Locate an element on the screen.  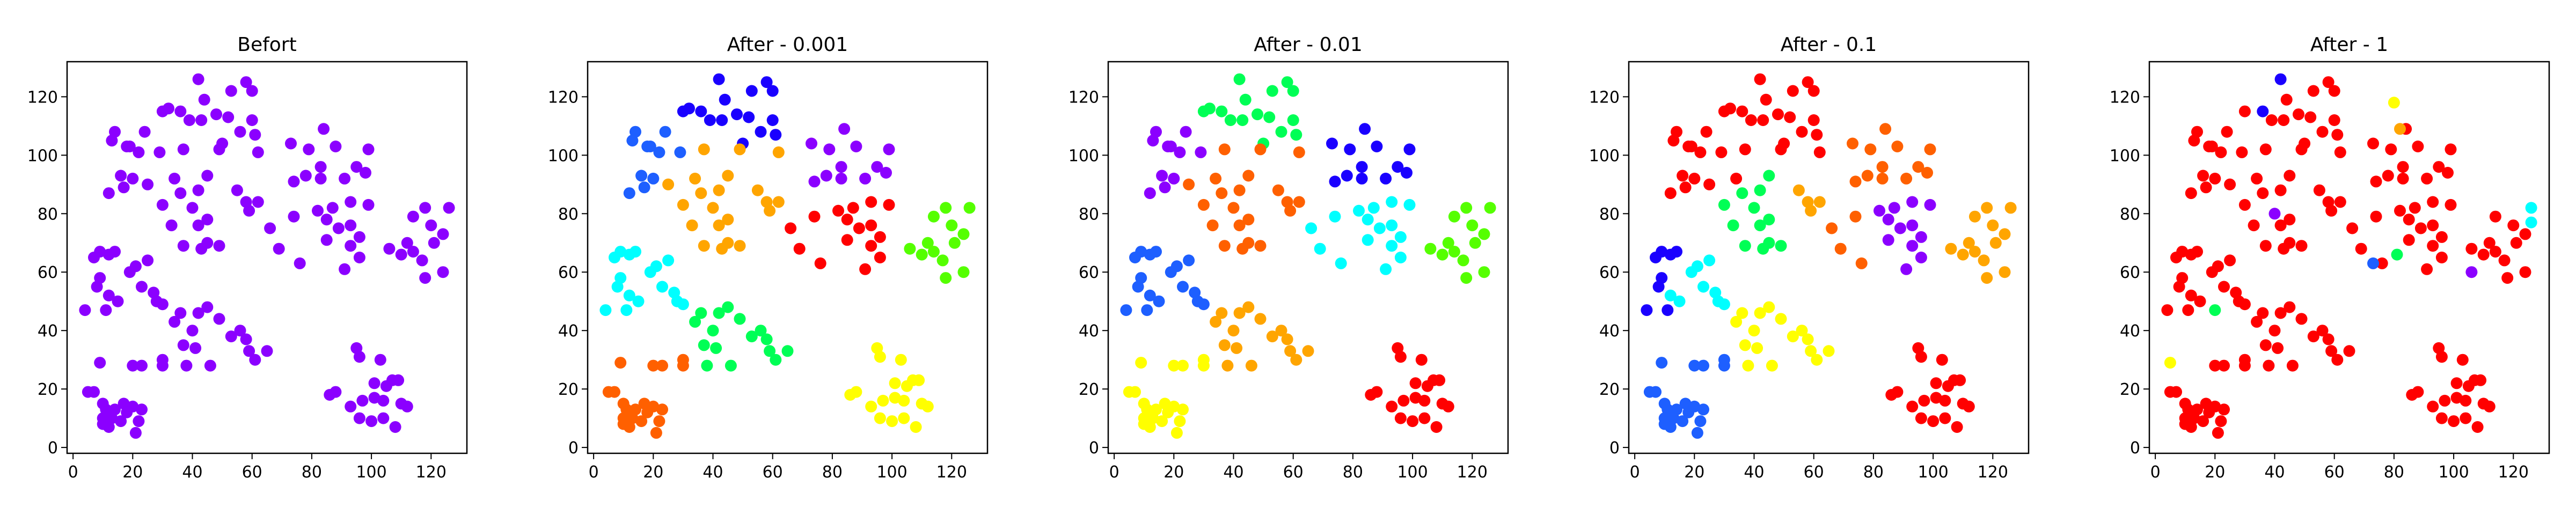
y-tick-label: 100 is located at coordinates (1604, 156).